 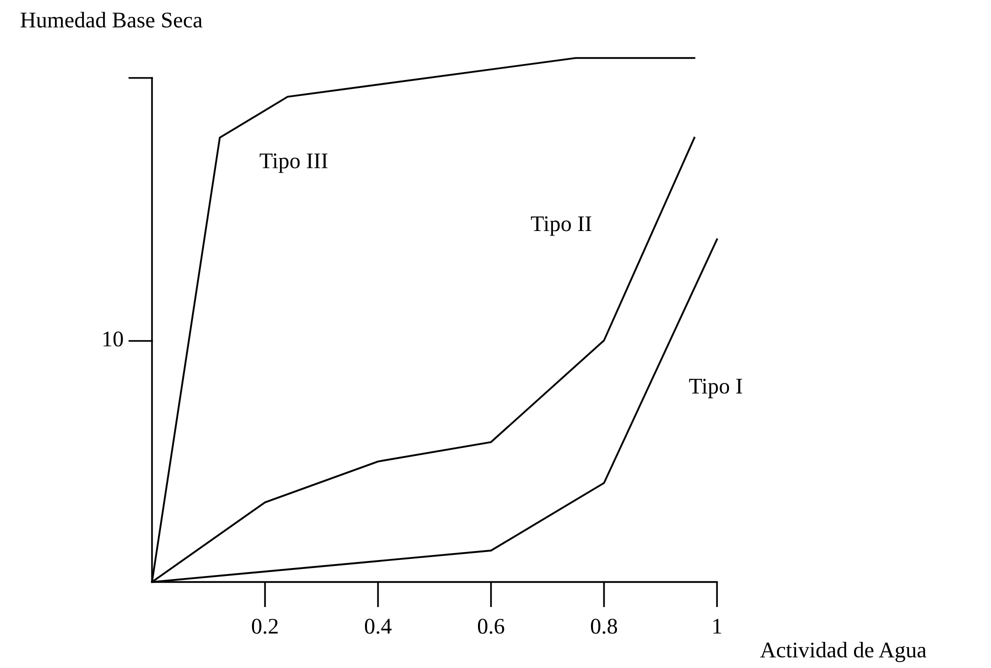 What do you see at coordinates (294, 163) in the screenshot?
I see `series-label: Tipo III` at bounding box center [294, 163].